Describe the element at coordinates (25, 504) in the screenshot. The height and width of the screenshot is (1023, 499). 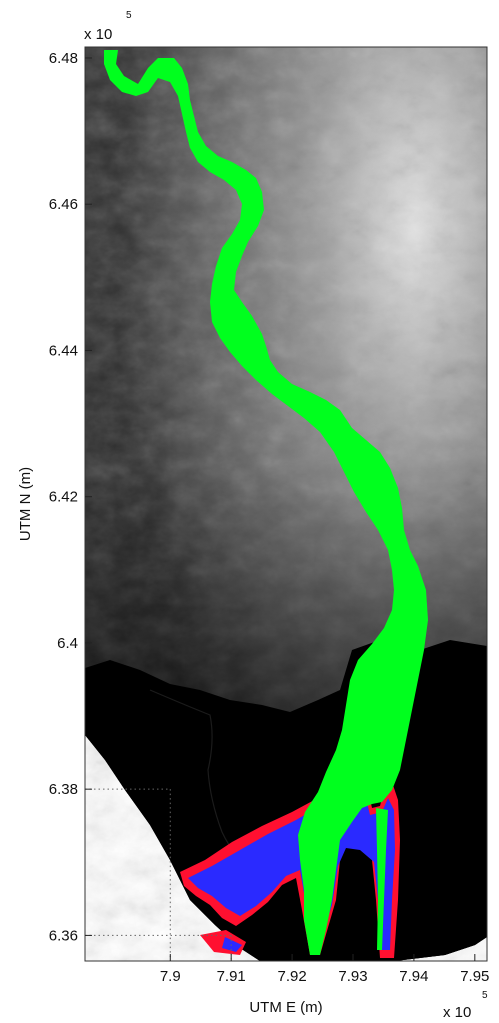
I see `y-axis-title: UTM N (m)` at that location.